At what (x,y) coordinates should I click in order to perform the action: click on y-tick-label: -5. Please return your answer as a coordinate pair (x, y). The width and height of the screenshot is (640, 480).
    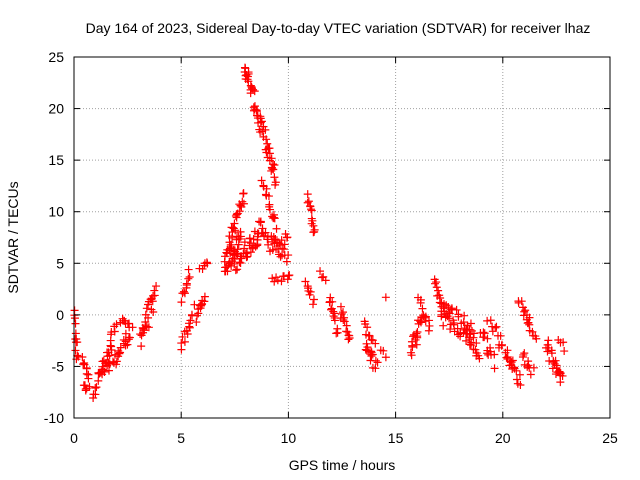
    Looking at the image, I should click on (58, 366).